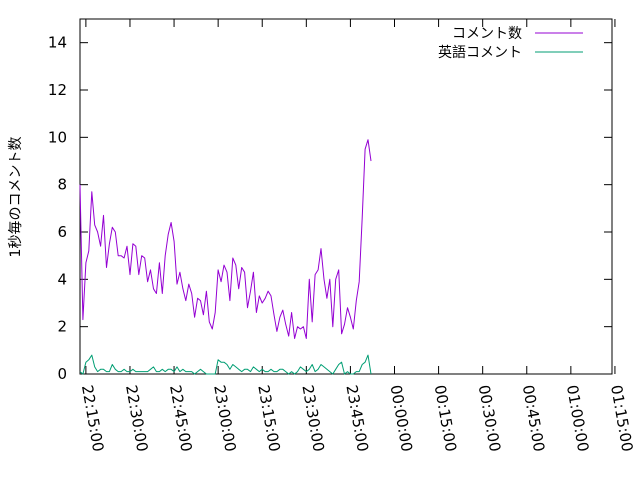 The image size is (640, 480). What do you see at coordinates (480, 52) in the screenshot?
I see `legend-label-2: 英語コメント` at bounding box center [480, 52].